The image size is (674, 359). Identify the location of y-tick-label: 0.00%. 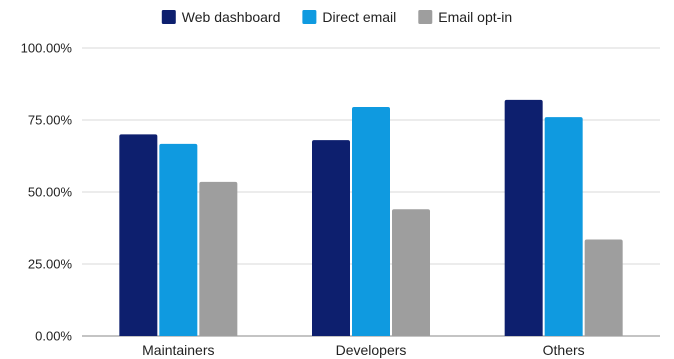
(53, 336).